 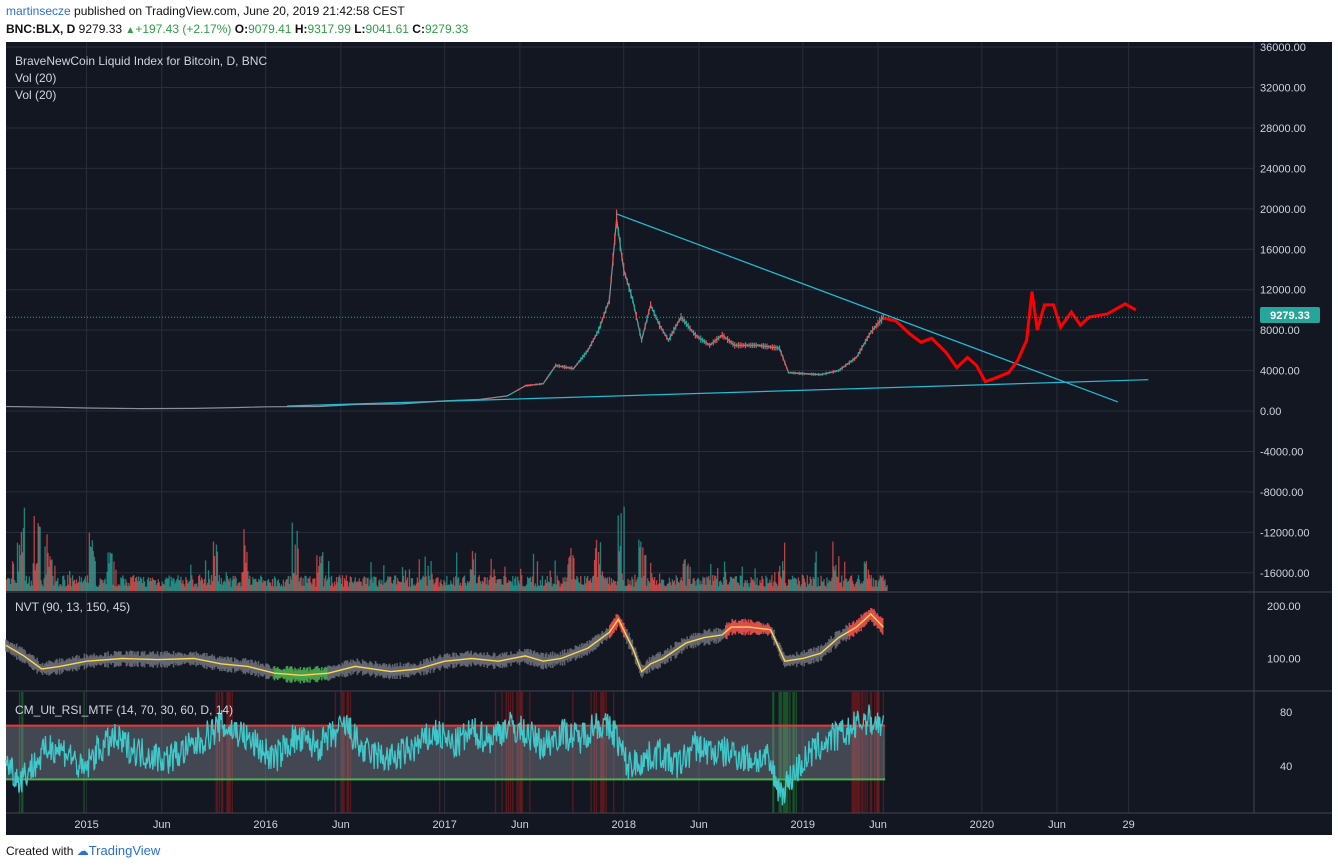 What do you see at coordinates (779, 752) in the screenshot?
I see `rsi-oversold-bar` at bounding box center [779, 752].